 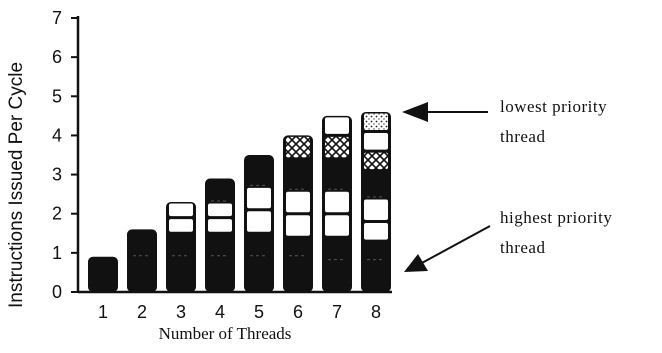 I want to click on x-axis-ticks: 1 2 3 4 5 6 7 8, so click(x=239, y=312).